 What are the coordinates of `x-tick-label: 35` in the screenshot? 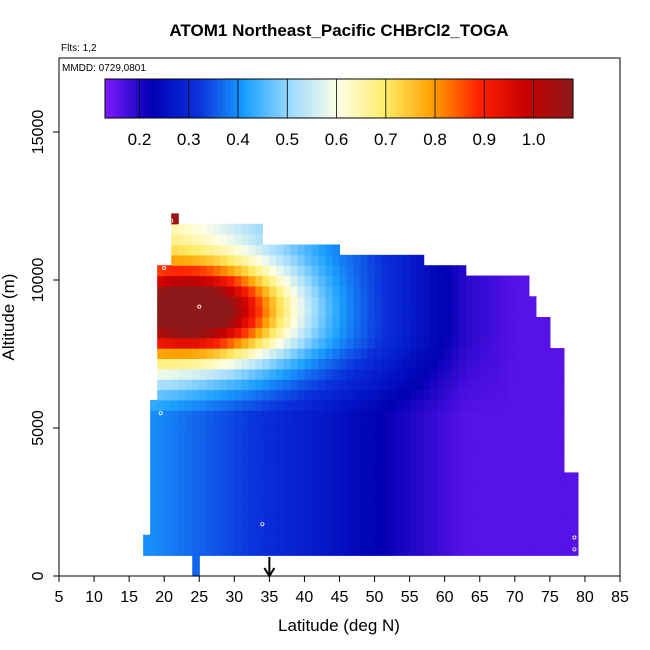 It's located at (269, 597).